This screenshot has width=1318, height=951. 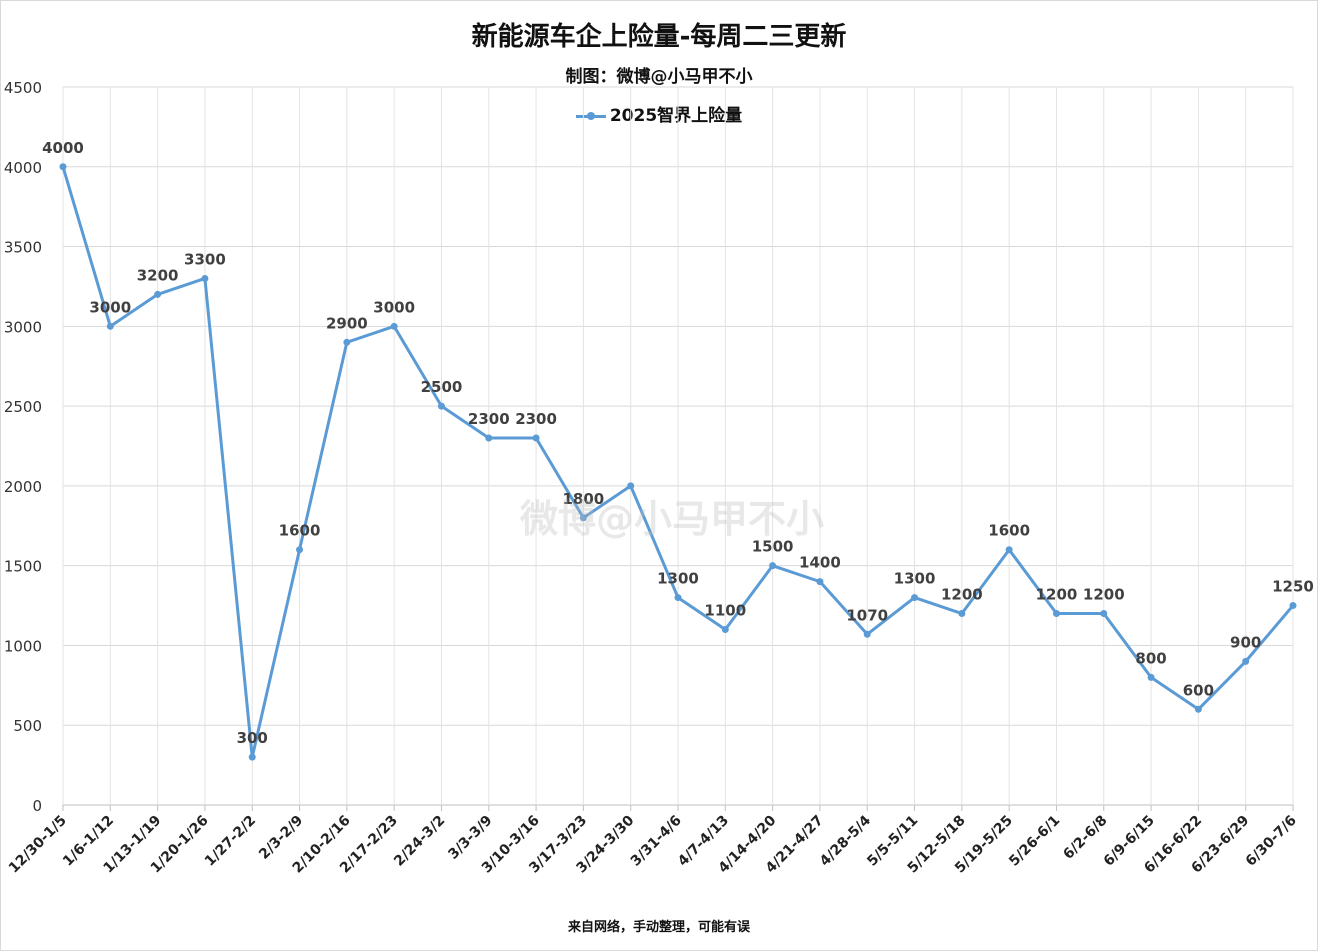 I want to click on y-tick-label: 3000, so click(x=23, y=327).